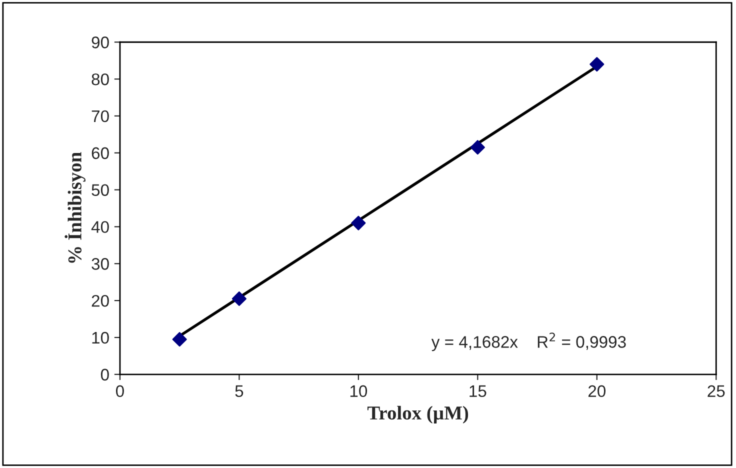 The width and height of the screenshot is (736, 468). What do you see at coordinates (100, 153) in the screenshot?
I see `y-tick-label: 60` at bounding box center [100, 153].